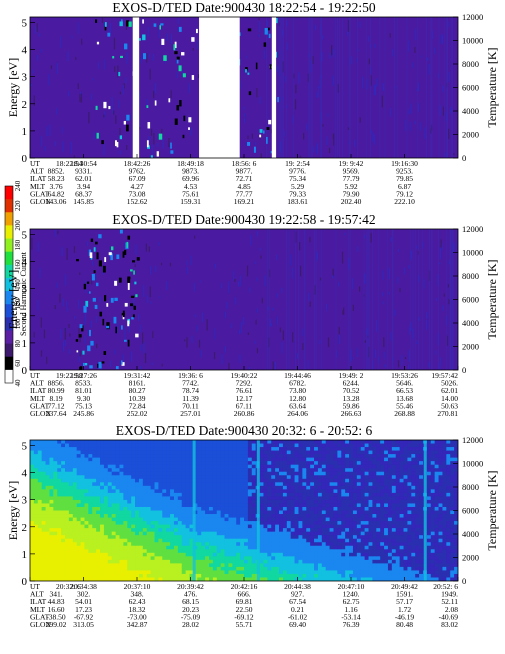  What do you see at coordinates (123, 314) in the screenshot?
I see `feature-pixel` at bounding box center [123, 314].